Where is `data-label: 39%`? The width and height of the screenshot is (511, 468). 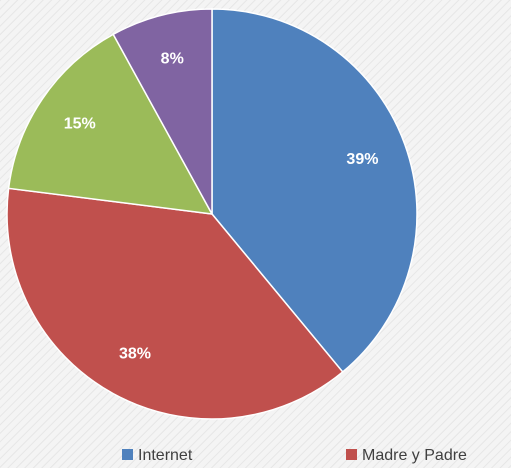
data-label: 39% is located at coordinates (362, 159).